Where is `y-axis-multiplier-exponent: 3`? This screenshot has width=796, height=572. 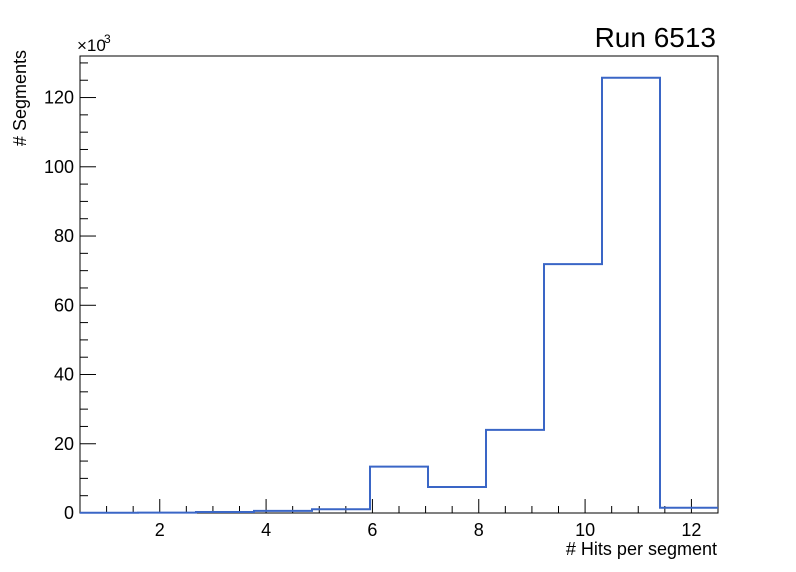
y-axis-multiplier-exponent: 3 is located at coordinates (107, 39).